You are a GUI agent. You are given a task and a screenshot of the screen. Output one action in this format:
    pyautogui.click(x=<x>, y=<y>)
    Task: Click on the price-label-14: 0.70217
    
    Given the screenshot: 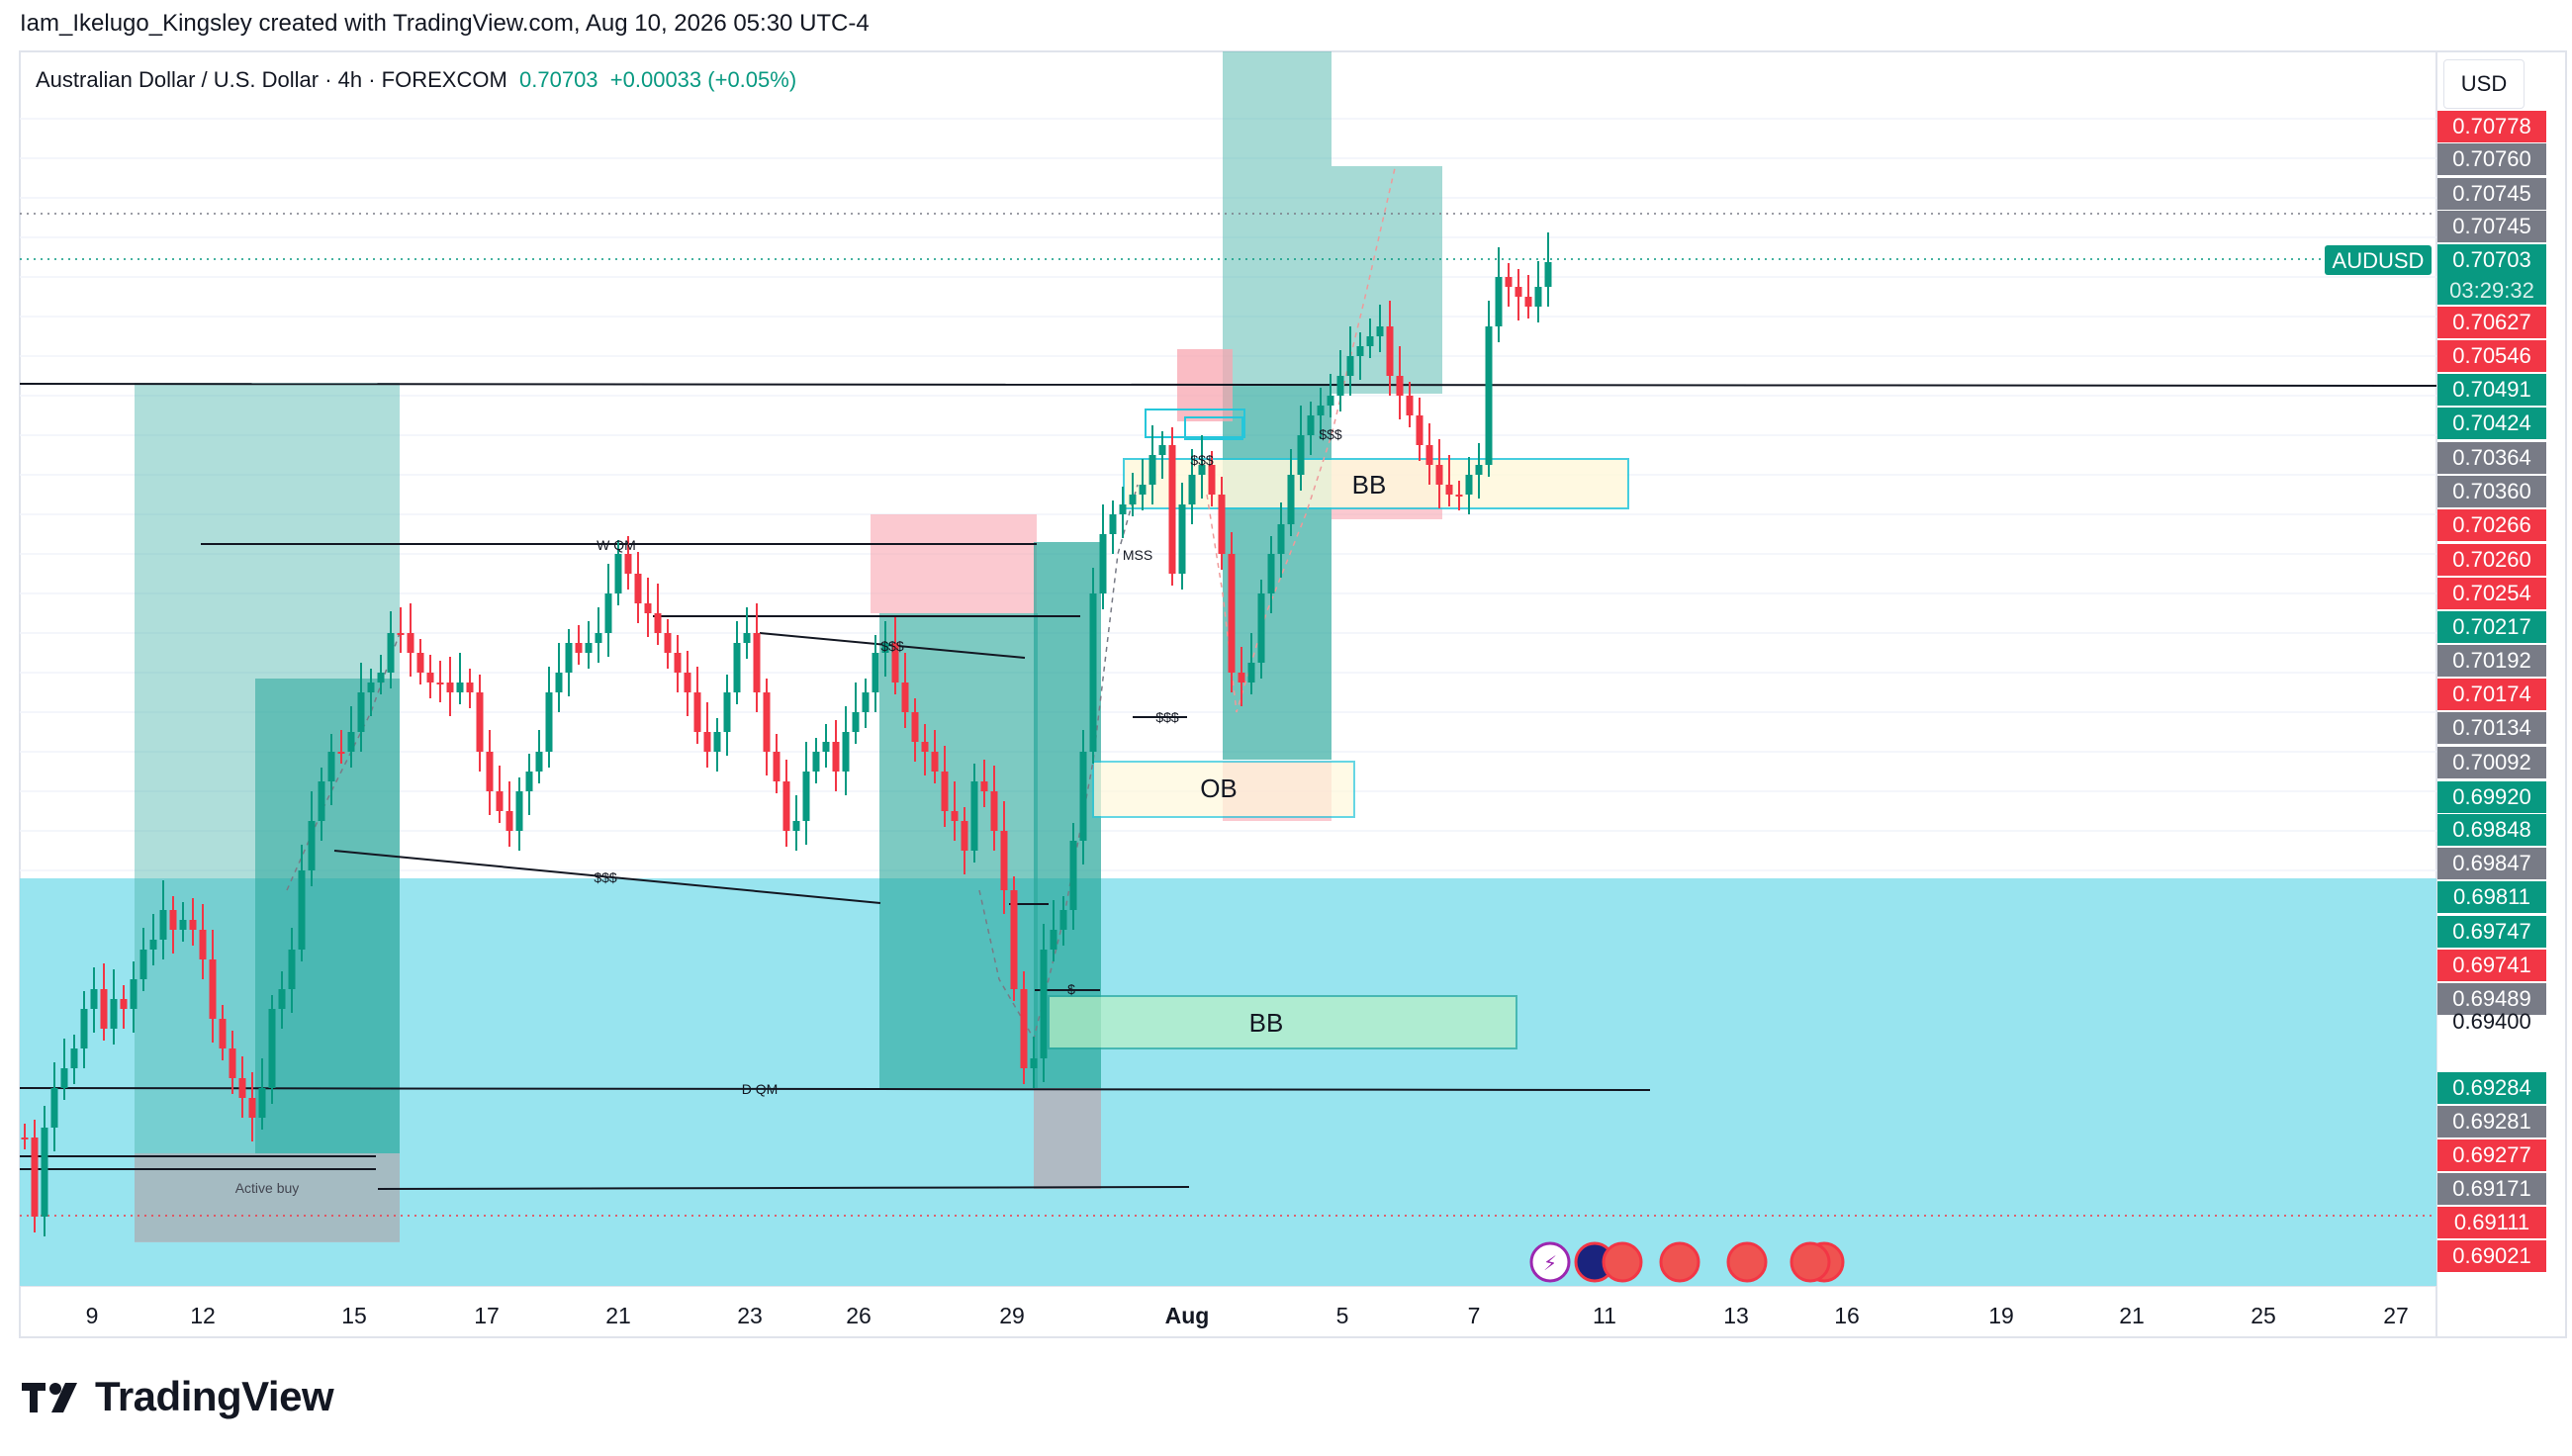 What is the action you would take?
    pyautogui.click(x=2491, y=626)
    